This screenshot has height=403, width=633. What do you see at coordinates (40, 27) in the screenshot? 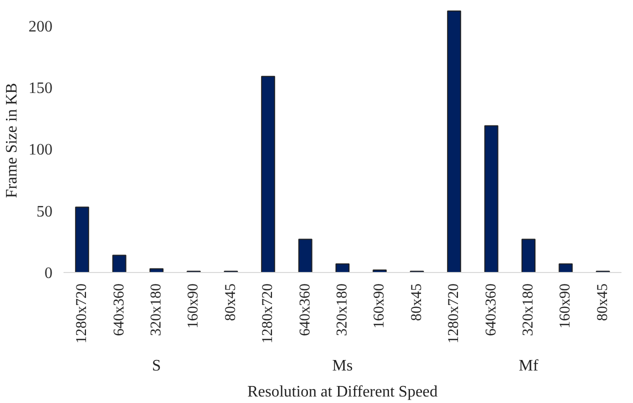
I see `y-tick-label: 200` at bounding box center [40, 27].